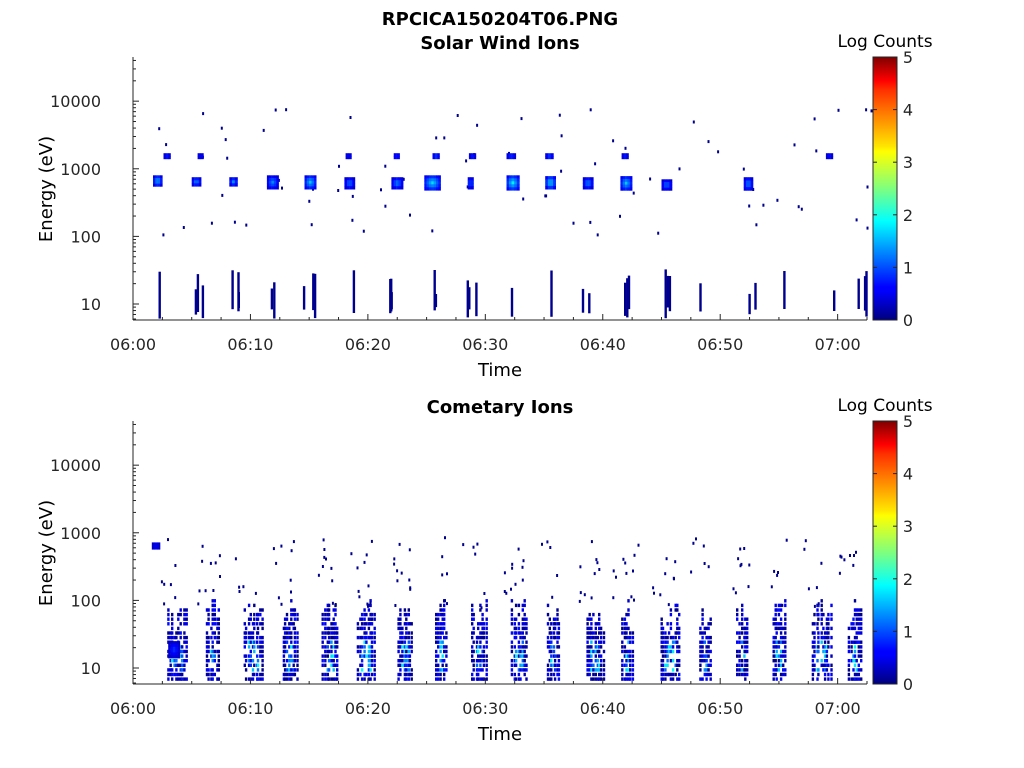 The width and height of the screenshot is (1024, 768). Describe the element at coordinates (838, 344) in the screenshot. I see `x-tick-label: 07:00` at that location.